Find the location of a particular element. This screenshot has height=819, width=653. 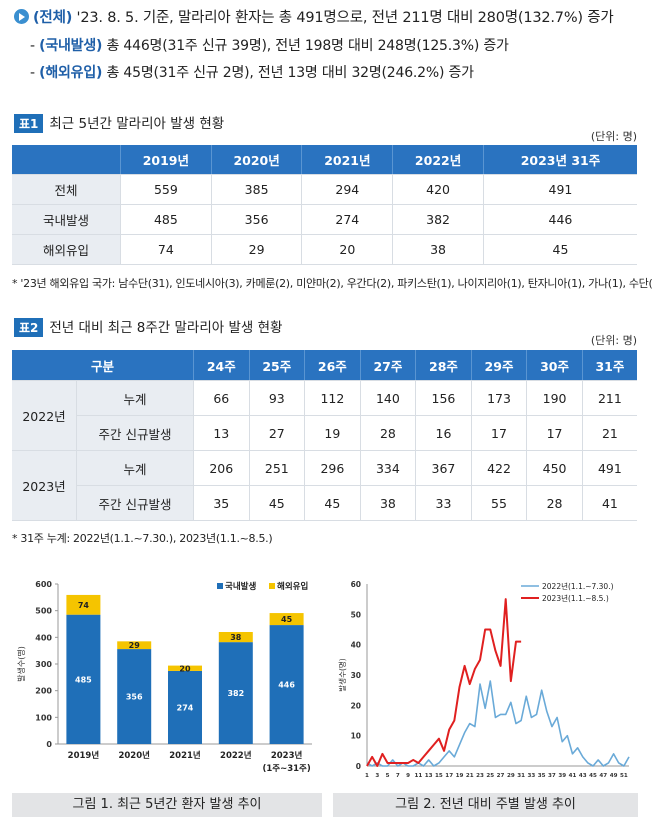

y-tick-label: 30 is located at coordinates (356, 675).